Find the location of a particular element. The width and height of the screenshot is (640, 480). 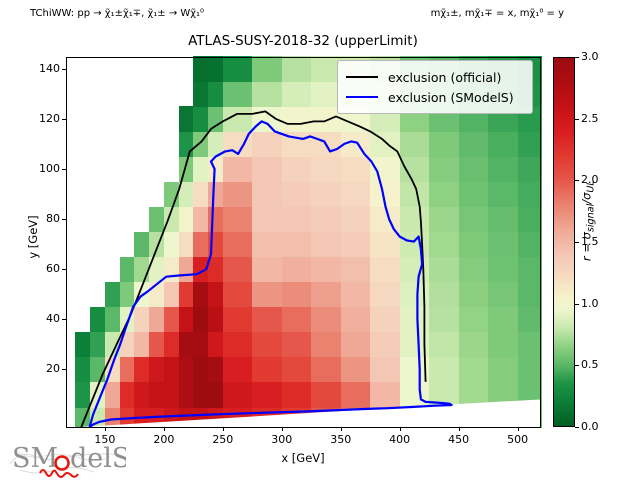

legend: exclusion (official) exclusion (SModelS) is located at coordinates (435, 87).